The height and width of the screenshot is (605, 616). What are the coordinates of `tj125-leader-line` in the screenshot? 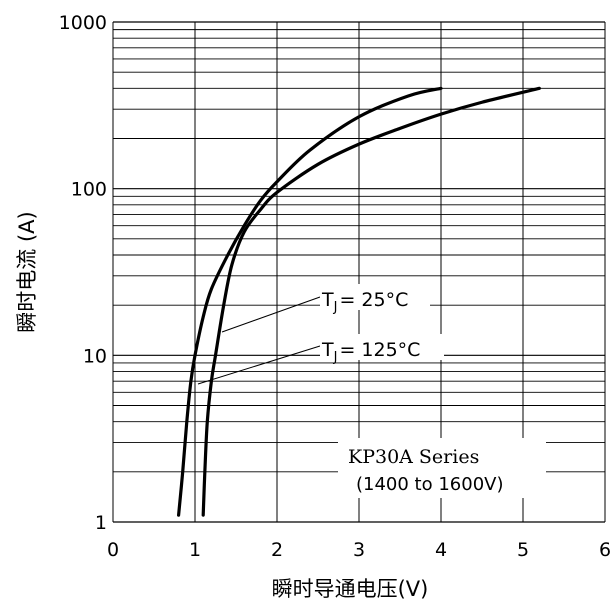 It's located at (259, 365).